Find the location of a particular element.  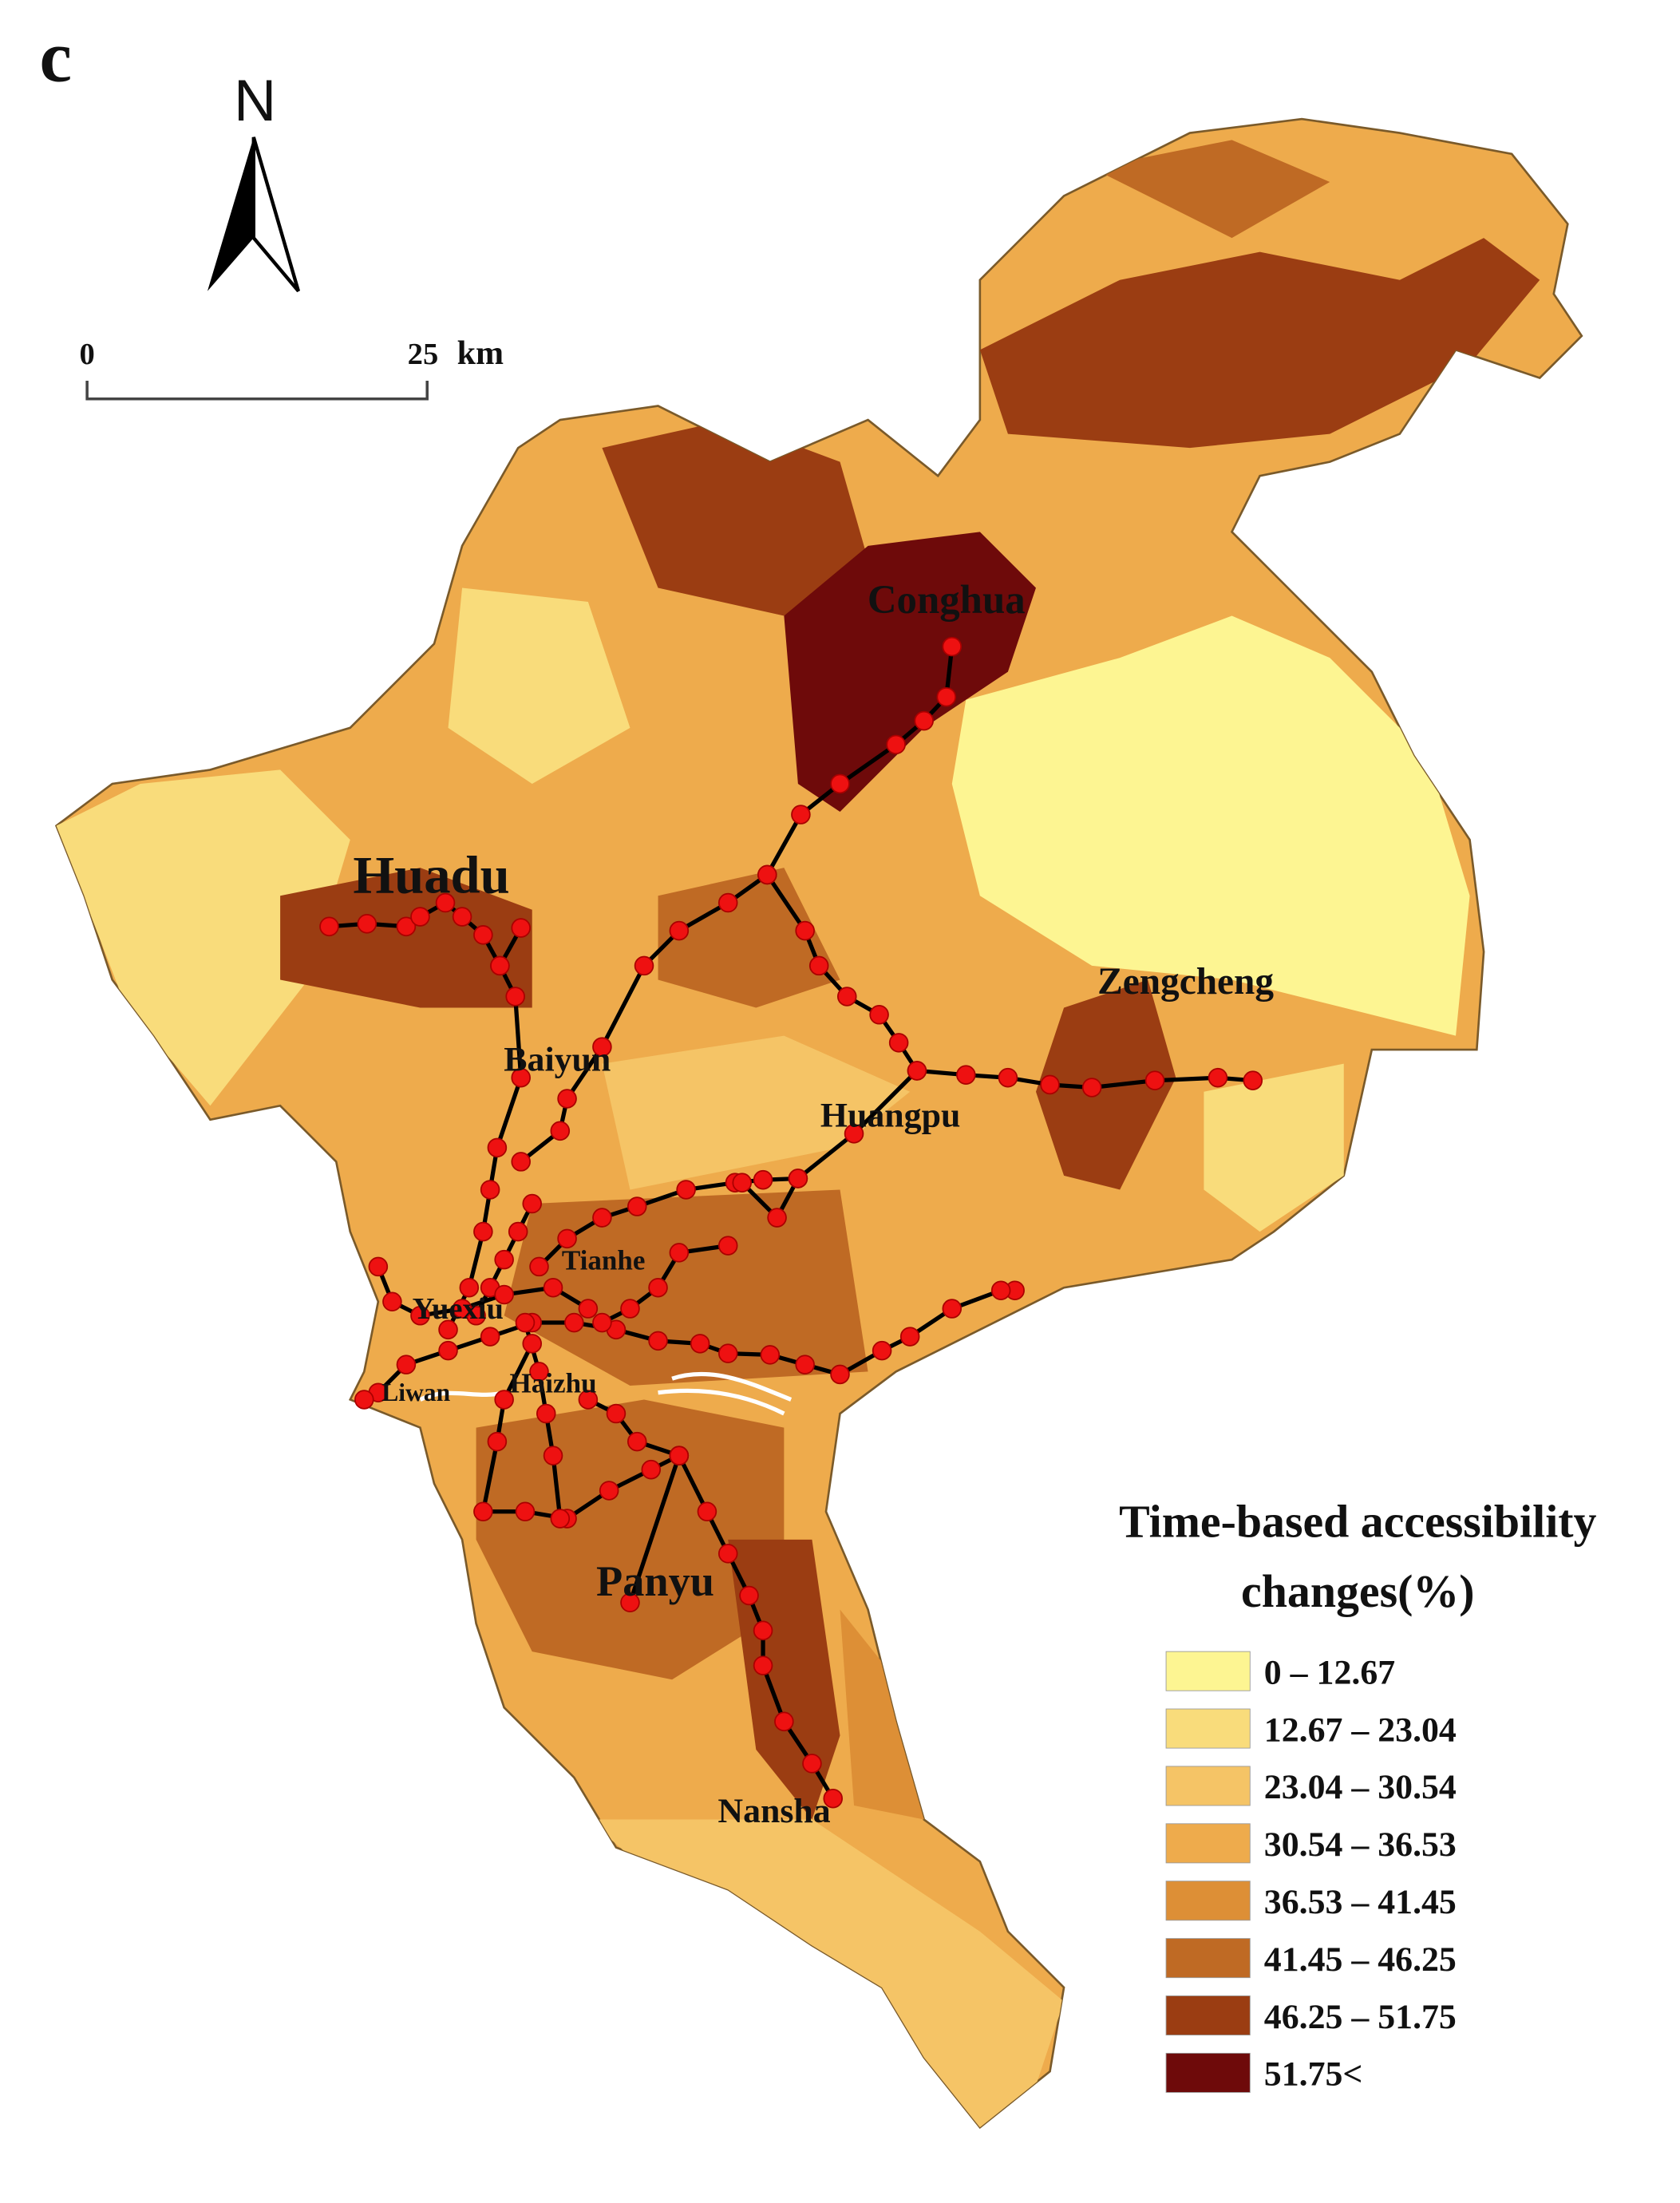

north-label: N is located at coordinates (255, 100).